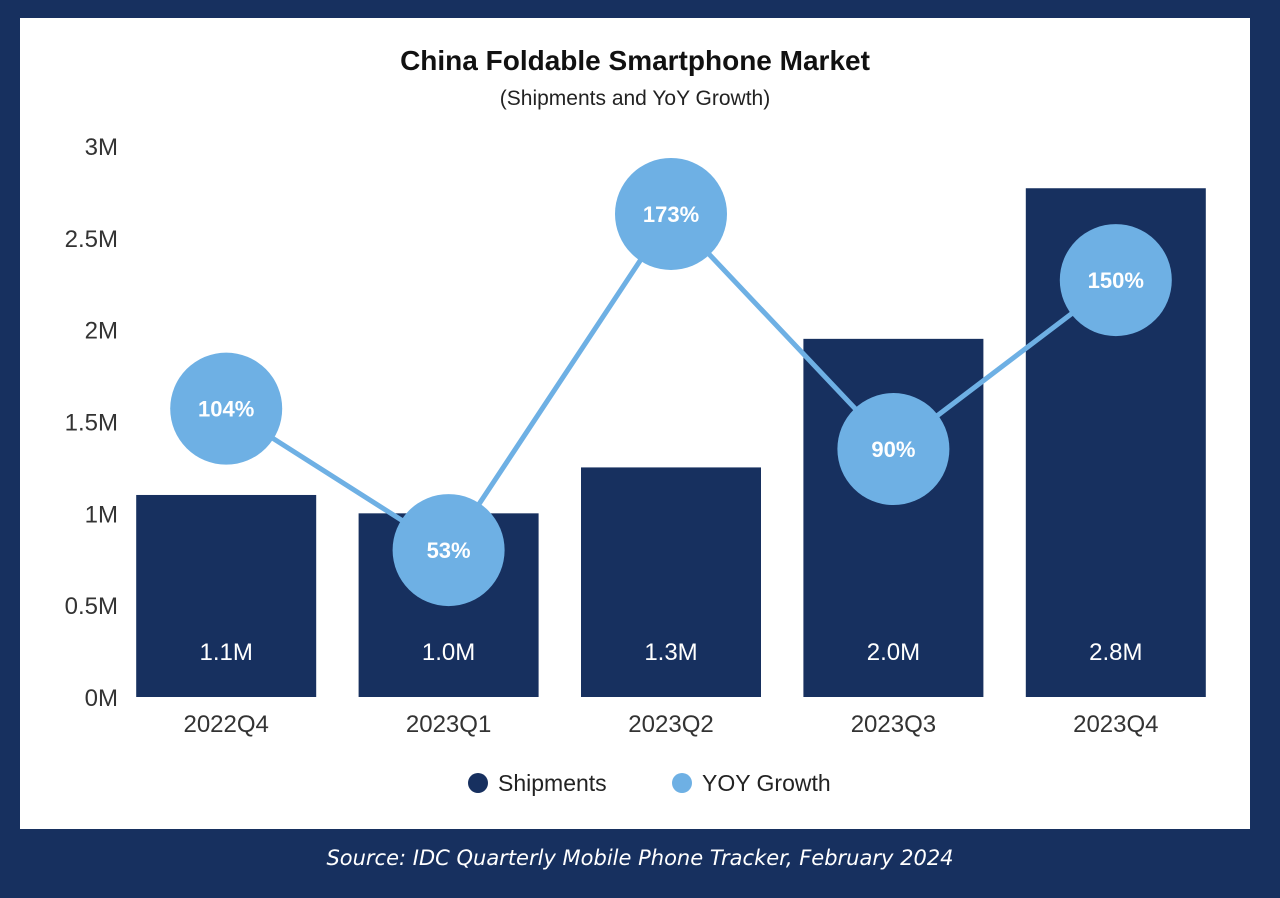 The width and height of the screenshot is (1280, 898). I want to click on shipment-bar-label: 1.0M, so click(448, 652).